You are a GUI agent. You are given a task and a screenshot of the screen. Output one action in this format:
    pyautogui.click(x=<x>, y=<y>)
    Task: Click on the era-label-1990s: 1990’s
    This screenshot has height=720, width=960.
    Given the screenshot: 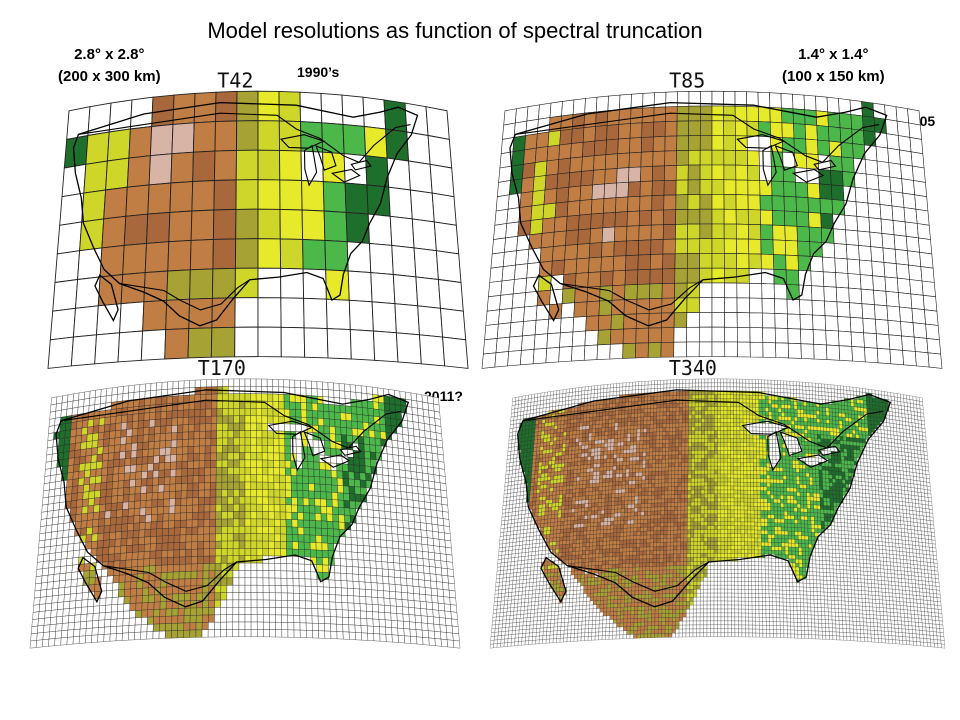 What is the action you would take?
    pyautogui.click(x=318, y=72)
    